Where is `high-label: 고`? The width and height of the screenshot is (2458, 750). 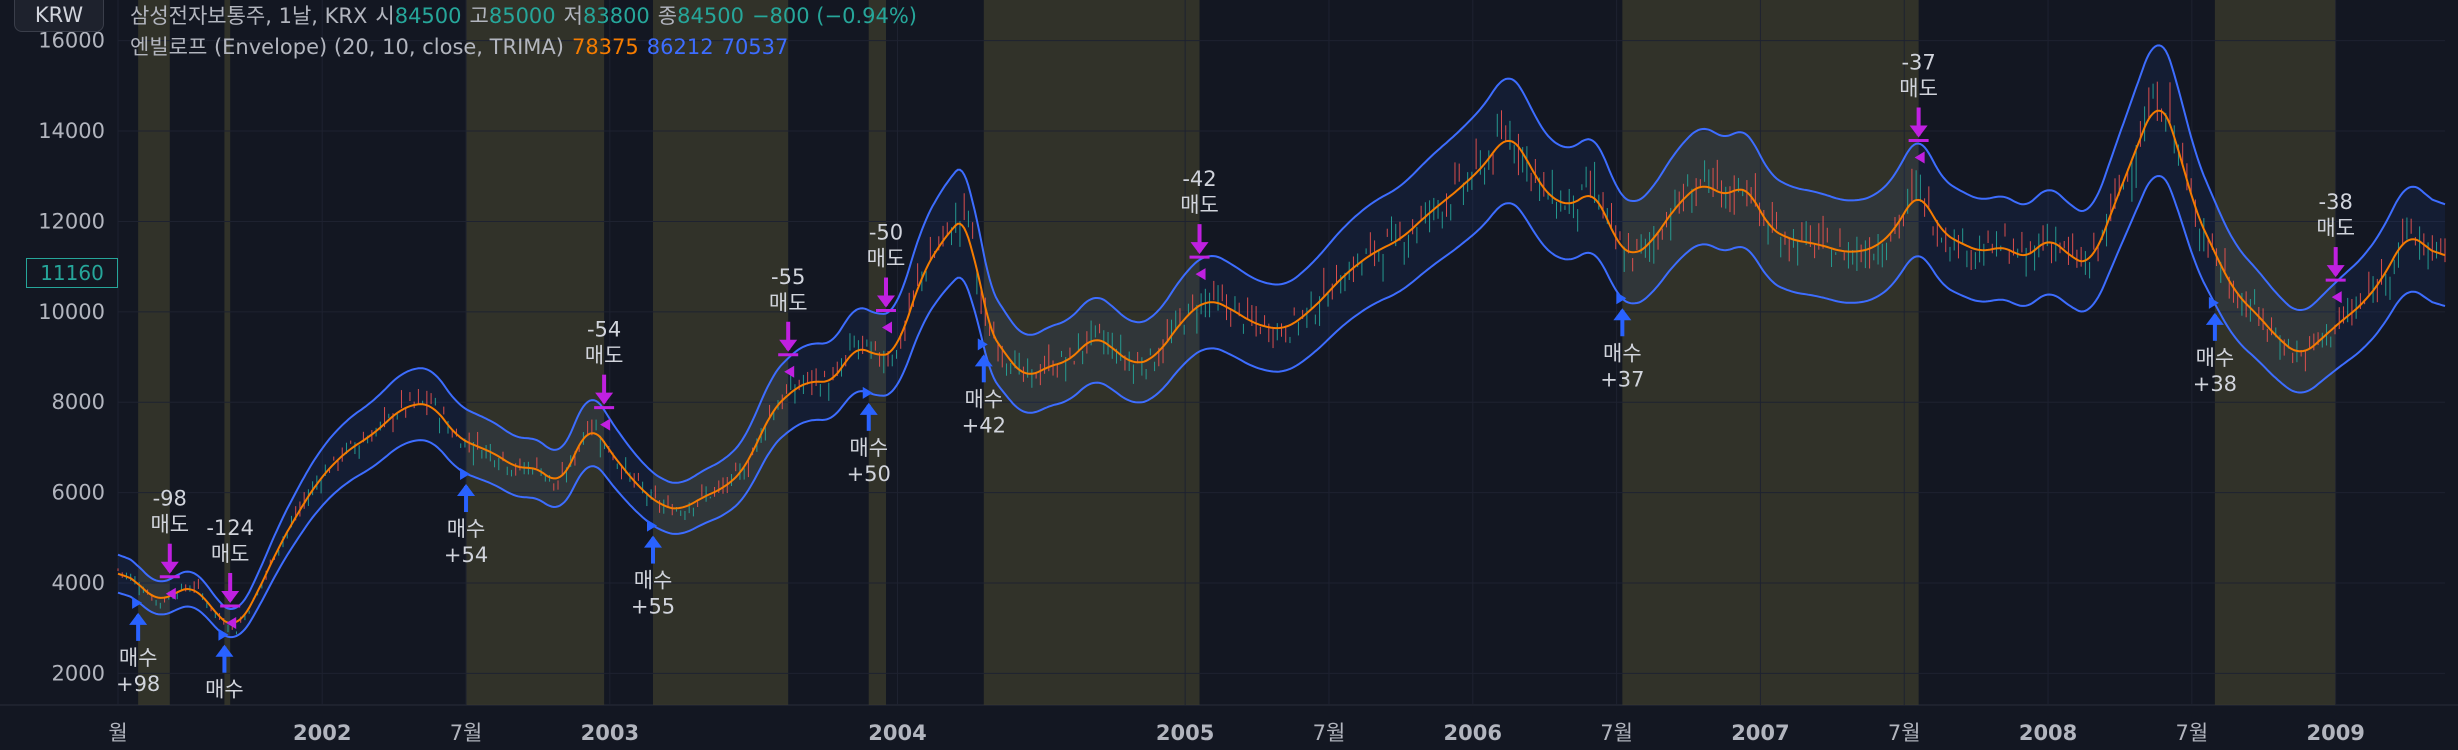
high-label: 고 is located at coordinates (479, 16).